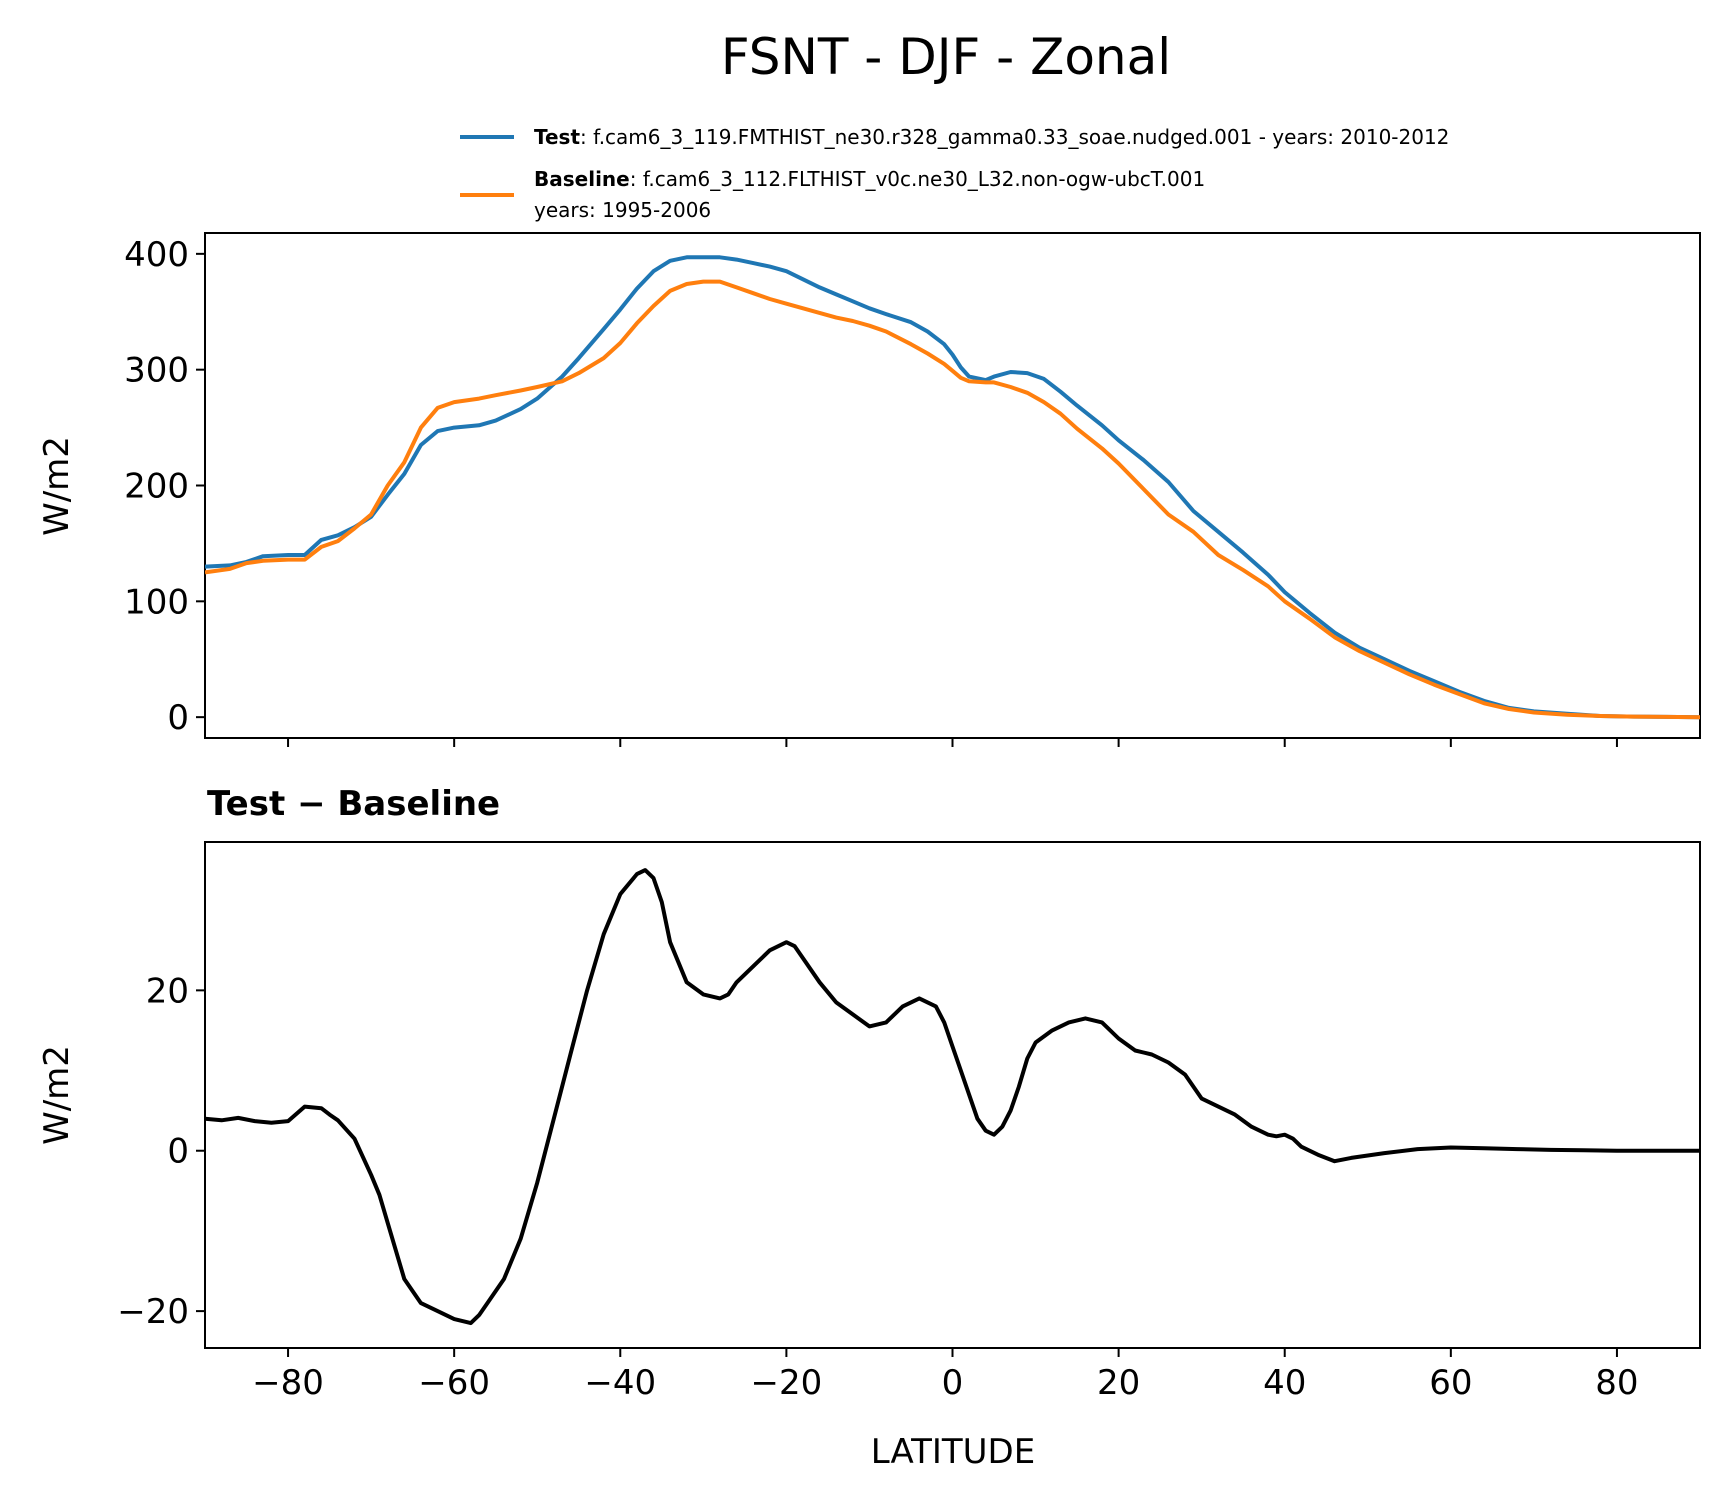  I want to click on figure-title: FSNT - DJF - Zonal, so click(946, 57).